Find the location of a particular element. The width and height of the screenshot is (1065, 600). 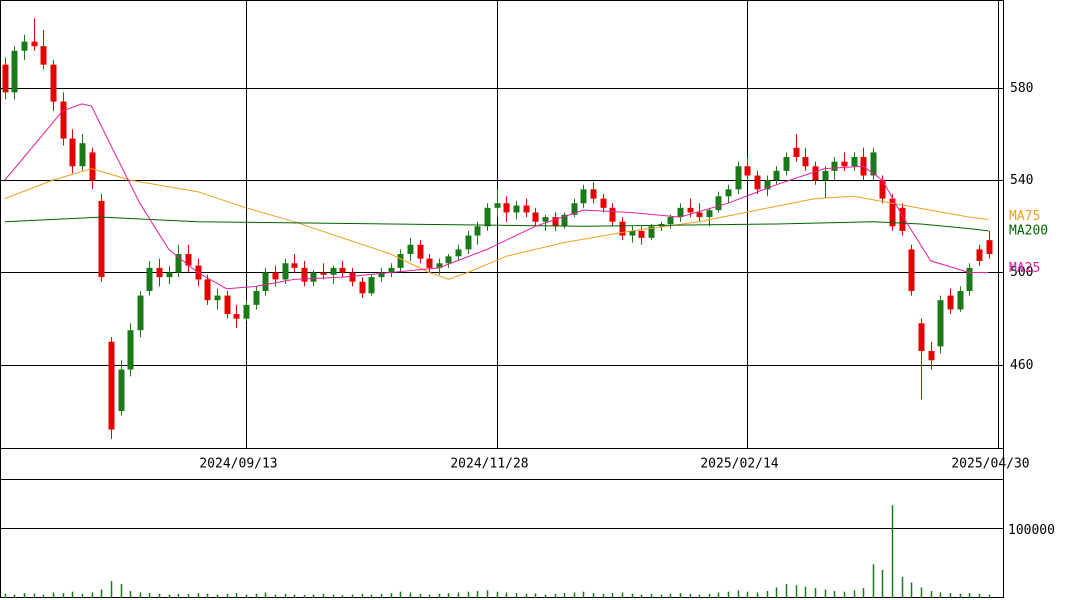

x-tick-label: 2024/09/13 is located at coordinates (238, 464).